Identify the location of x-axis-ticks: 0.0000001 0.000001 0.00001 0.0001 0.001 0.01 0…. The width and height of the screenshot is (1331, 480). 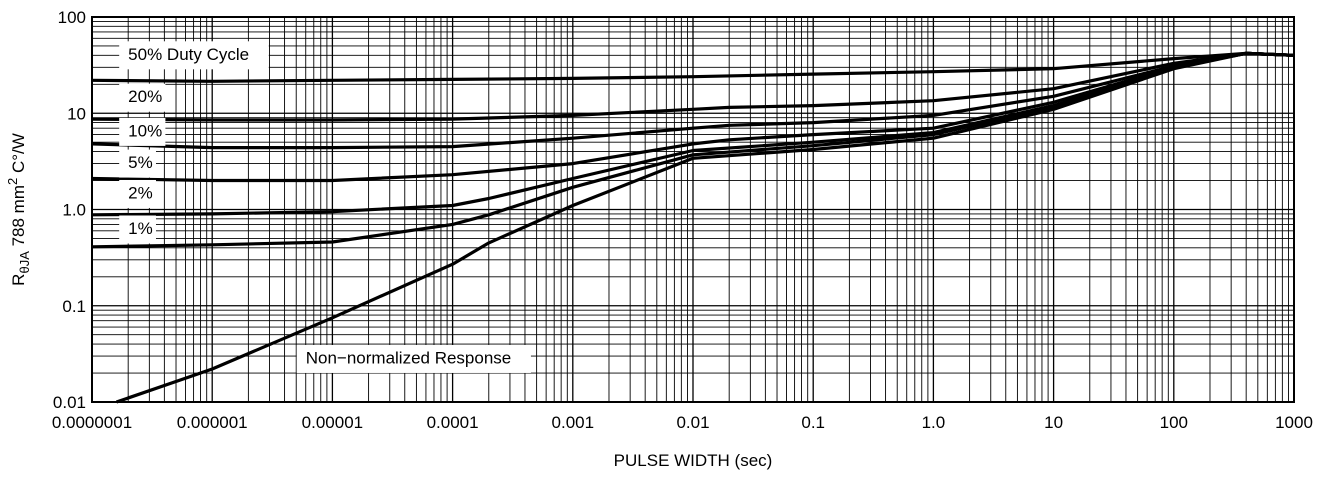
(682, 422).